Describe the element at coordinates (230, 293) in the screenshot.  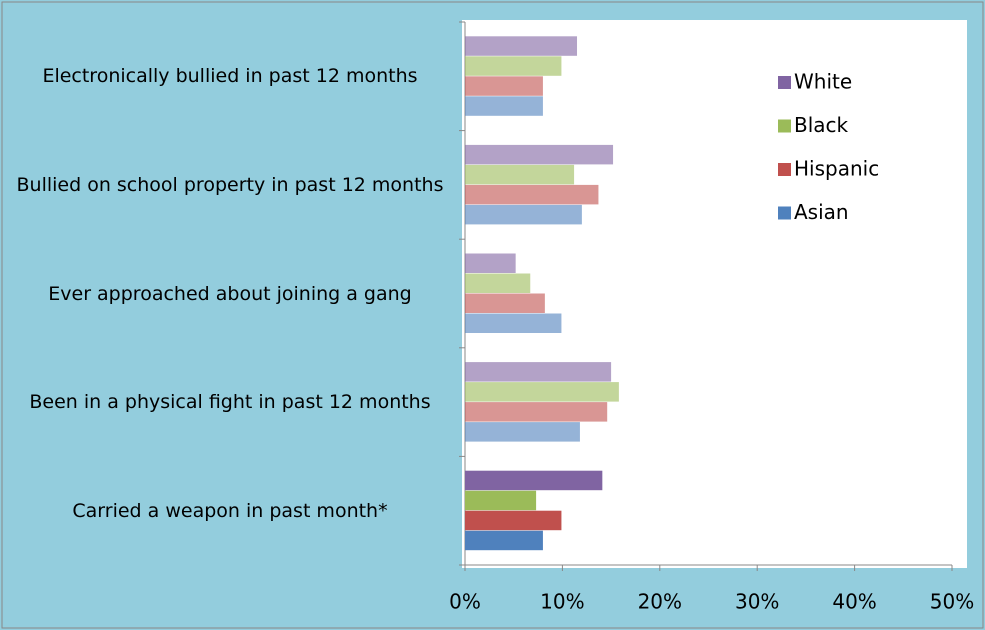
I see `category-label: Ever approached about joining a gang` at that location.